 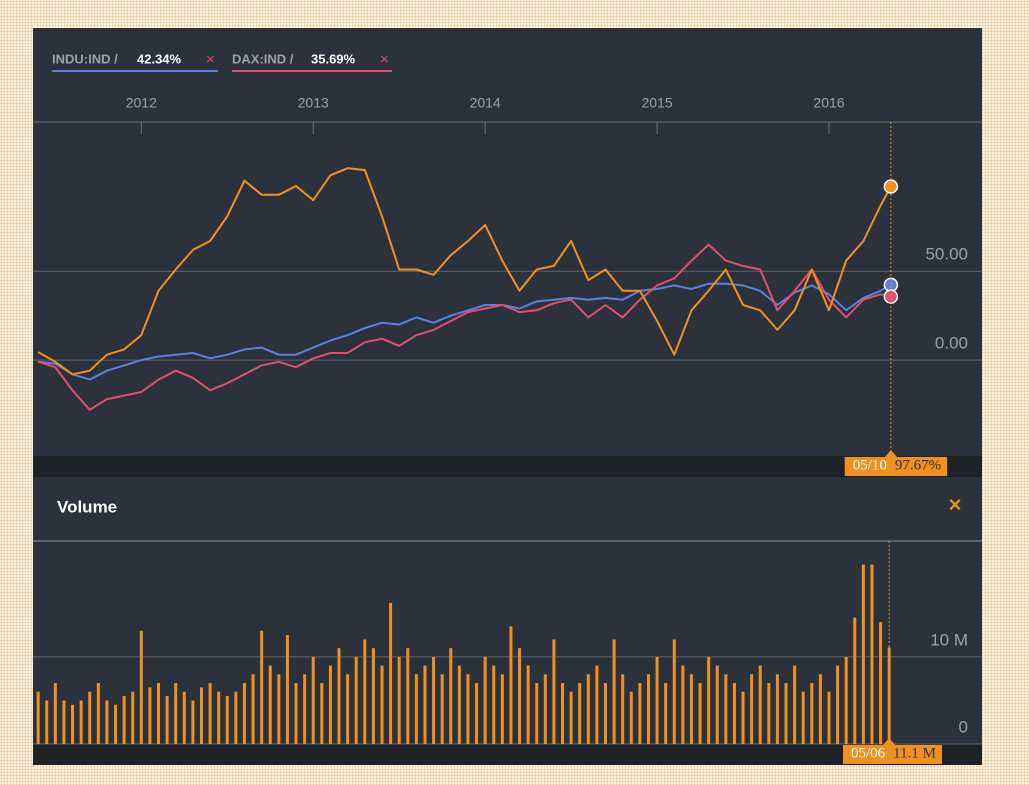 What do you see at coordinates (914, 753) in the screenshot?
I see `crosshair-value: 11.1 M` at bounding box center [914, 753].